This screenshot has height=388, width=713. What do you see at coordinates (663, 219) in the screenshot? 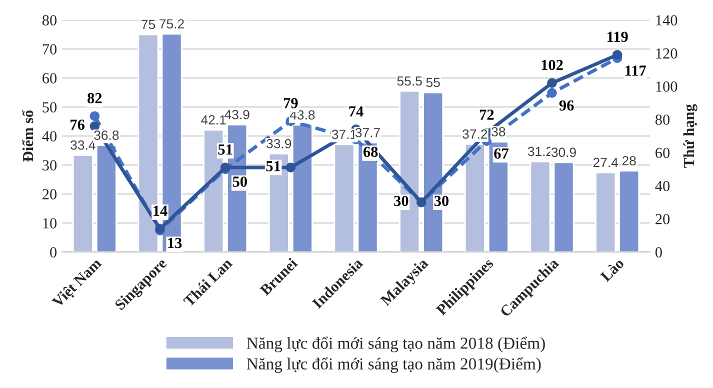
I see `y2-tick-label: 20` at bounding box center [663, 219].